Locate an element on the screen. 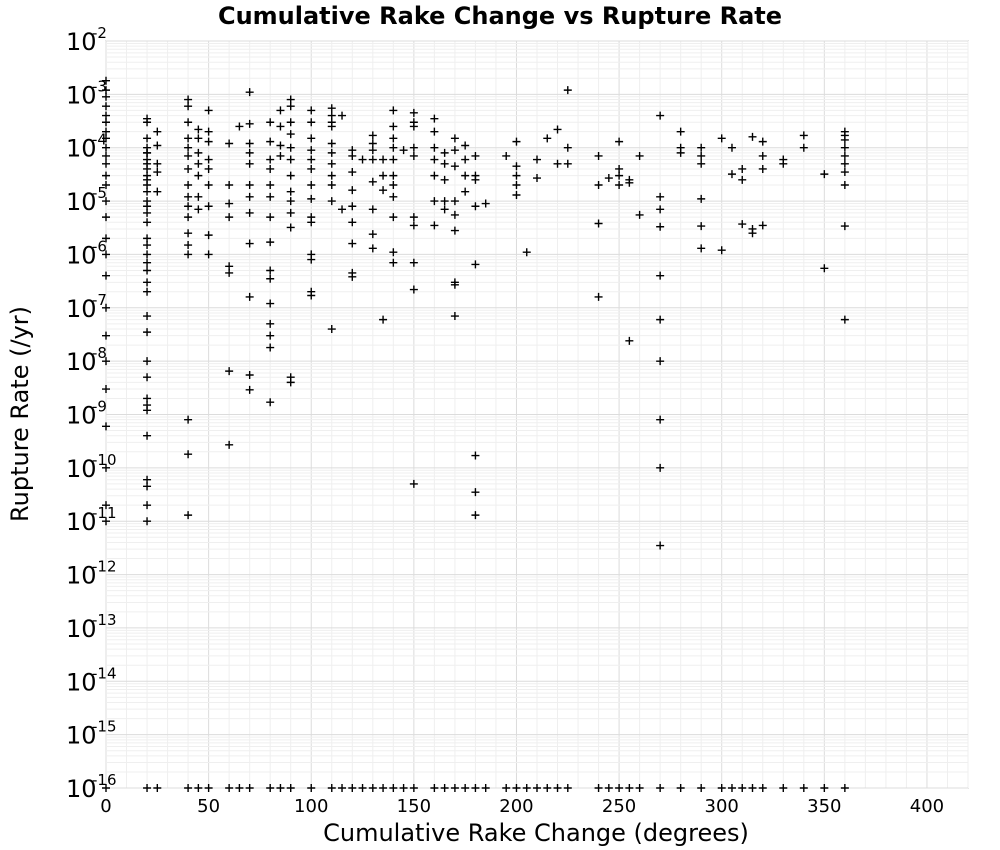 This screenshot has height=850, width=1000. y-tick-label: 10⁻⁶ is located at coordinates (86, 253).